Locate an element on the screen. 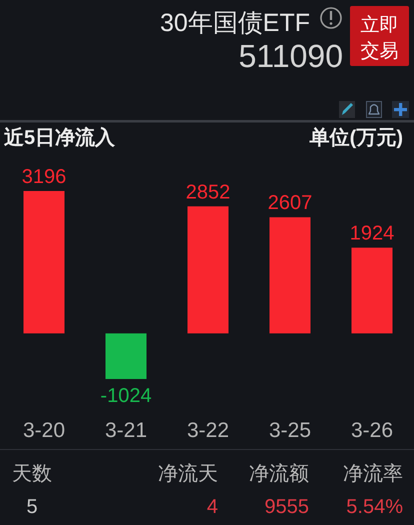 The height and width of the screenshot is (525, 414). data-label: 3196 is located at coordinates (44, 177).